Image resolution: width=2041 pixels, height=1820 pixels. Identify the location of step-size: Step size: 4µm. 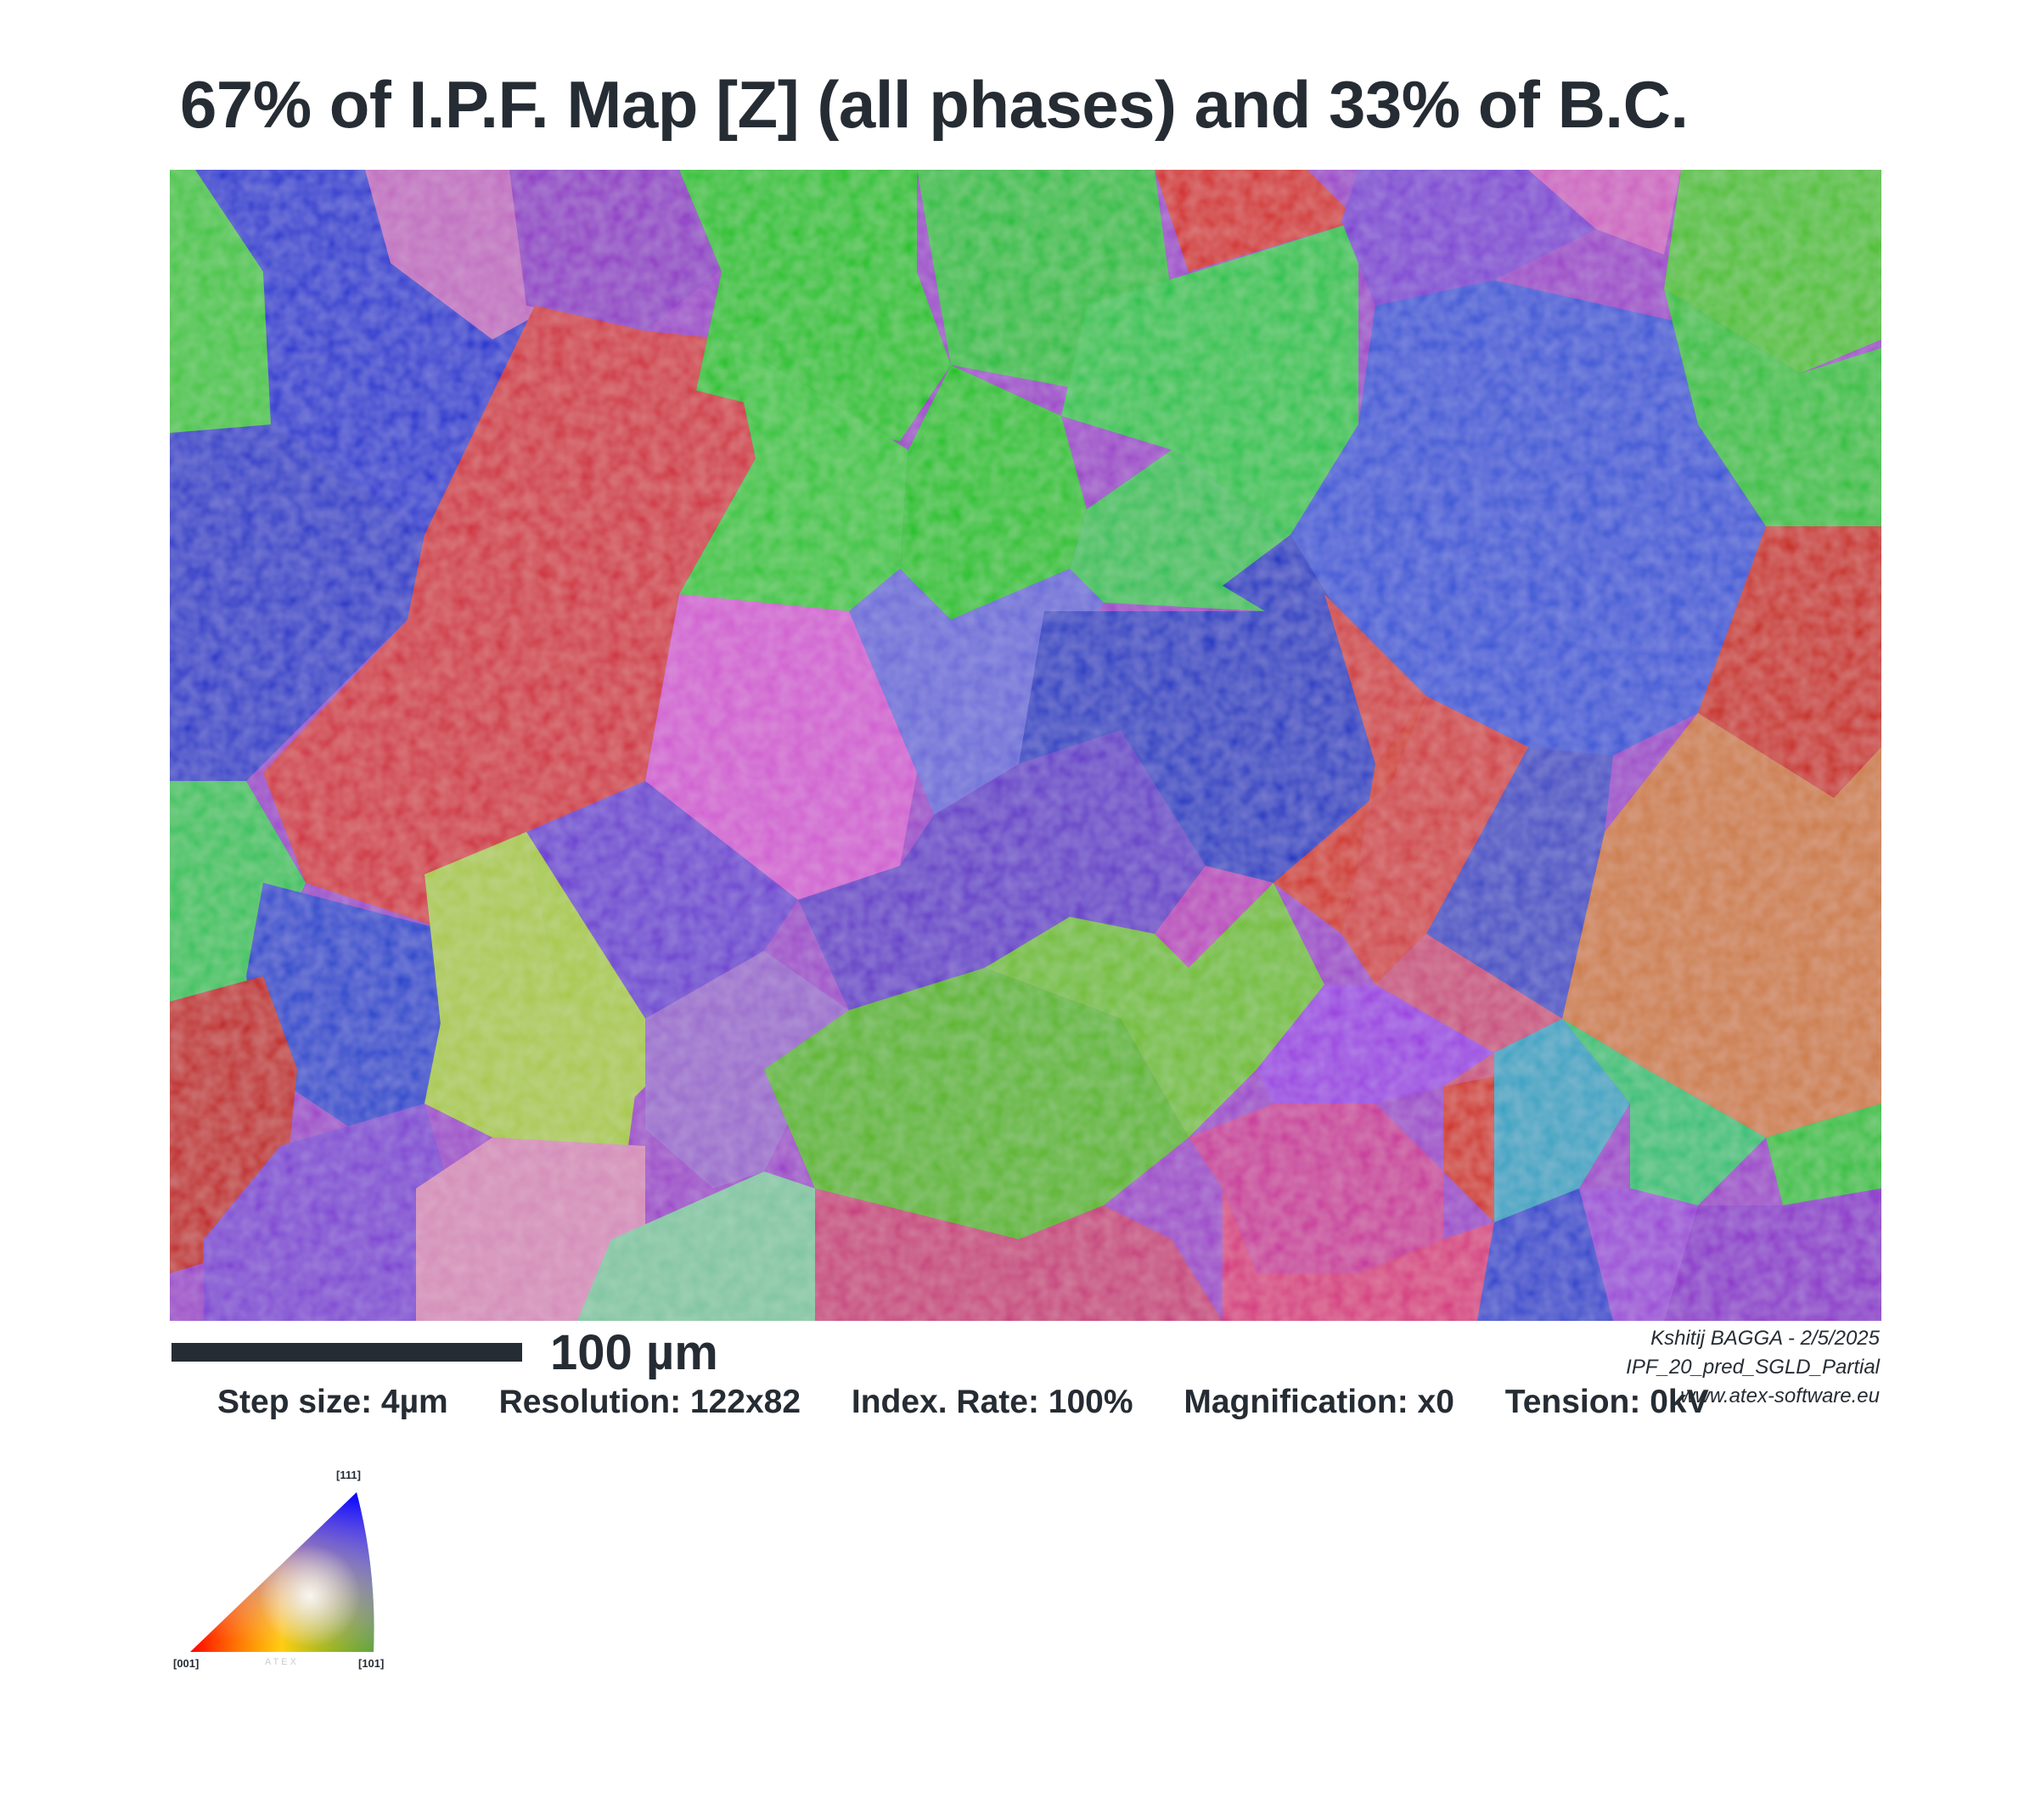
(332, 1402).